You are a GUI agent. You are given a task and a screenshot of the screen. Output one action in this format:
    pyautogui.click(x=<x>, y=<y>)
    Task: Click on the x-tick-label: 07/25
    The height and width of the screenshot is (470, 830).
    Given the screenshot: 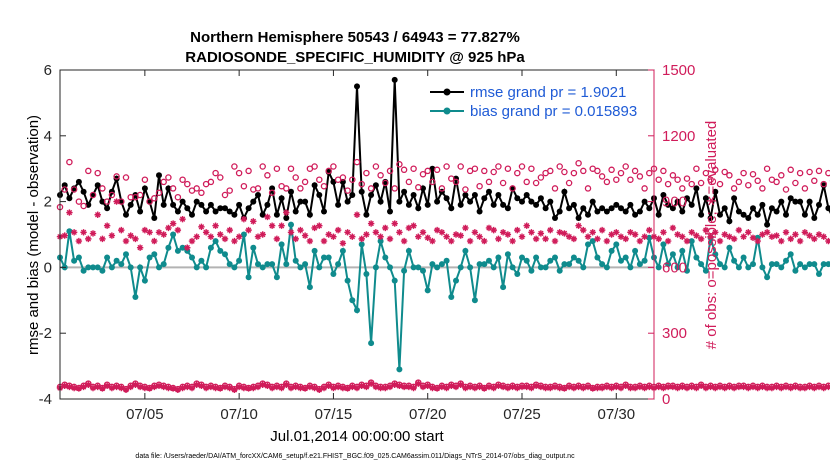 What is the action you would take?
    pyautogui.click(x=522, y=414)
    